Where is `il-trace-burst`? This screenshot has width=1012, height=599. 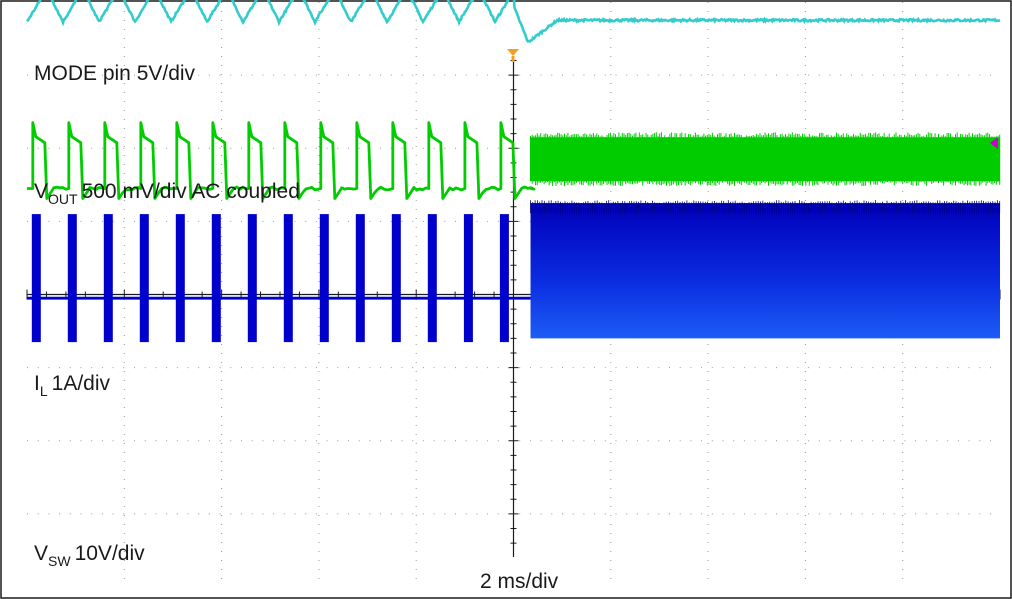 il-trace-burst is located at coordinates (281, 160).